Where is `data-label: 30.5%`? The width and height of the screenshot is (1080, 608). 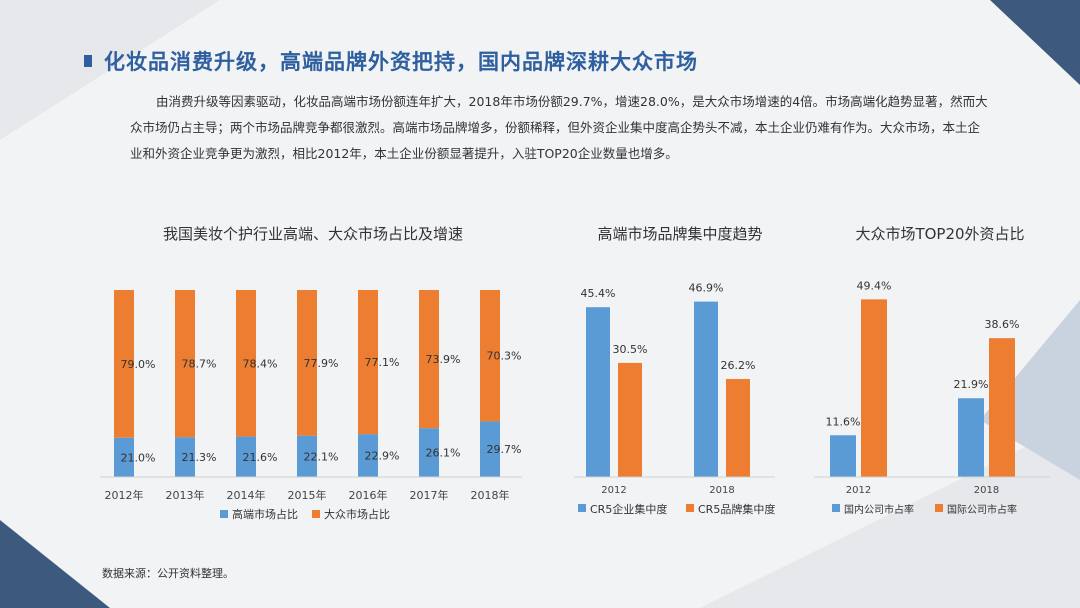 data-label: 30.5% is located at coordinates (630, 349).